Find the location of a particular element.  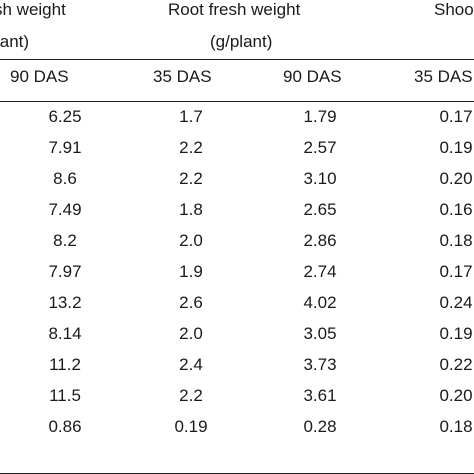

table-cell: 3.05 is located at coordinates (320, 333).